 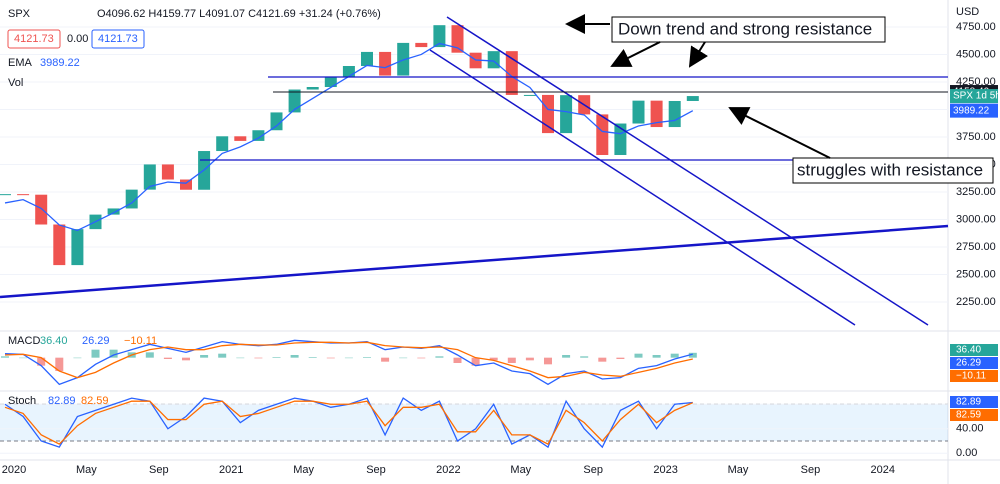 What do you see at coordinates (974, 96) in the screenshot?
I see `price-label-box` at bounding box center [974, 96].